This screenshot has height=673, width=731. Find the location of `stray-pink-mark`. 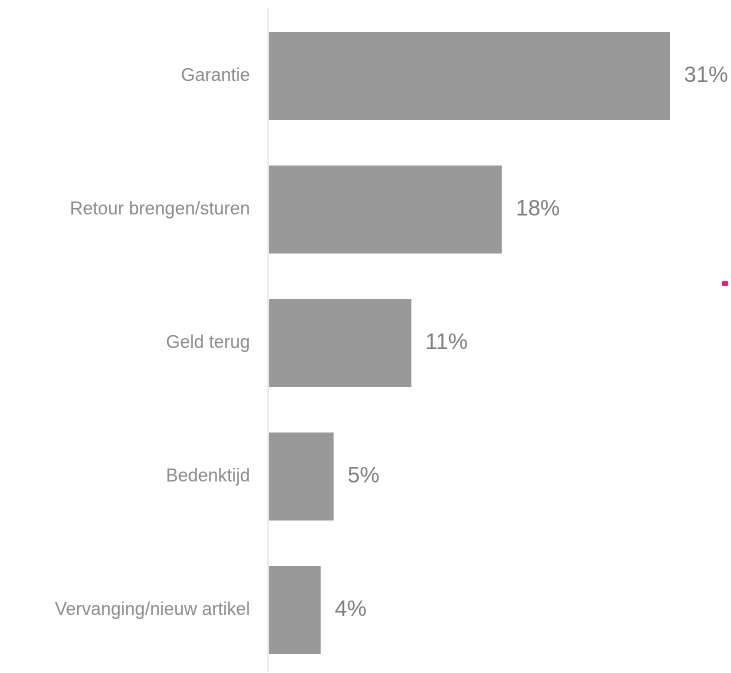

stray-pink-mark is located at coordinates (725, 283).